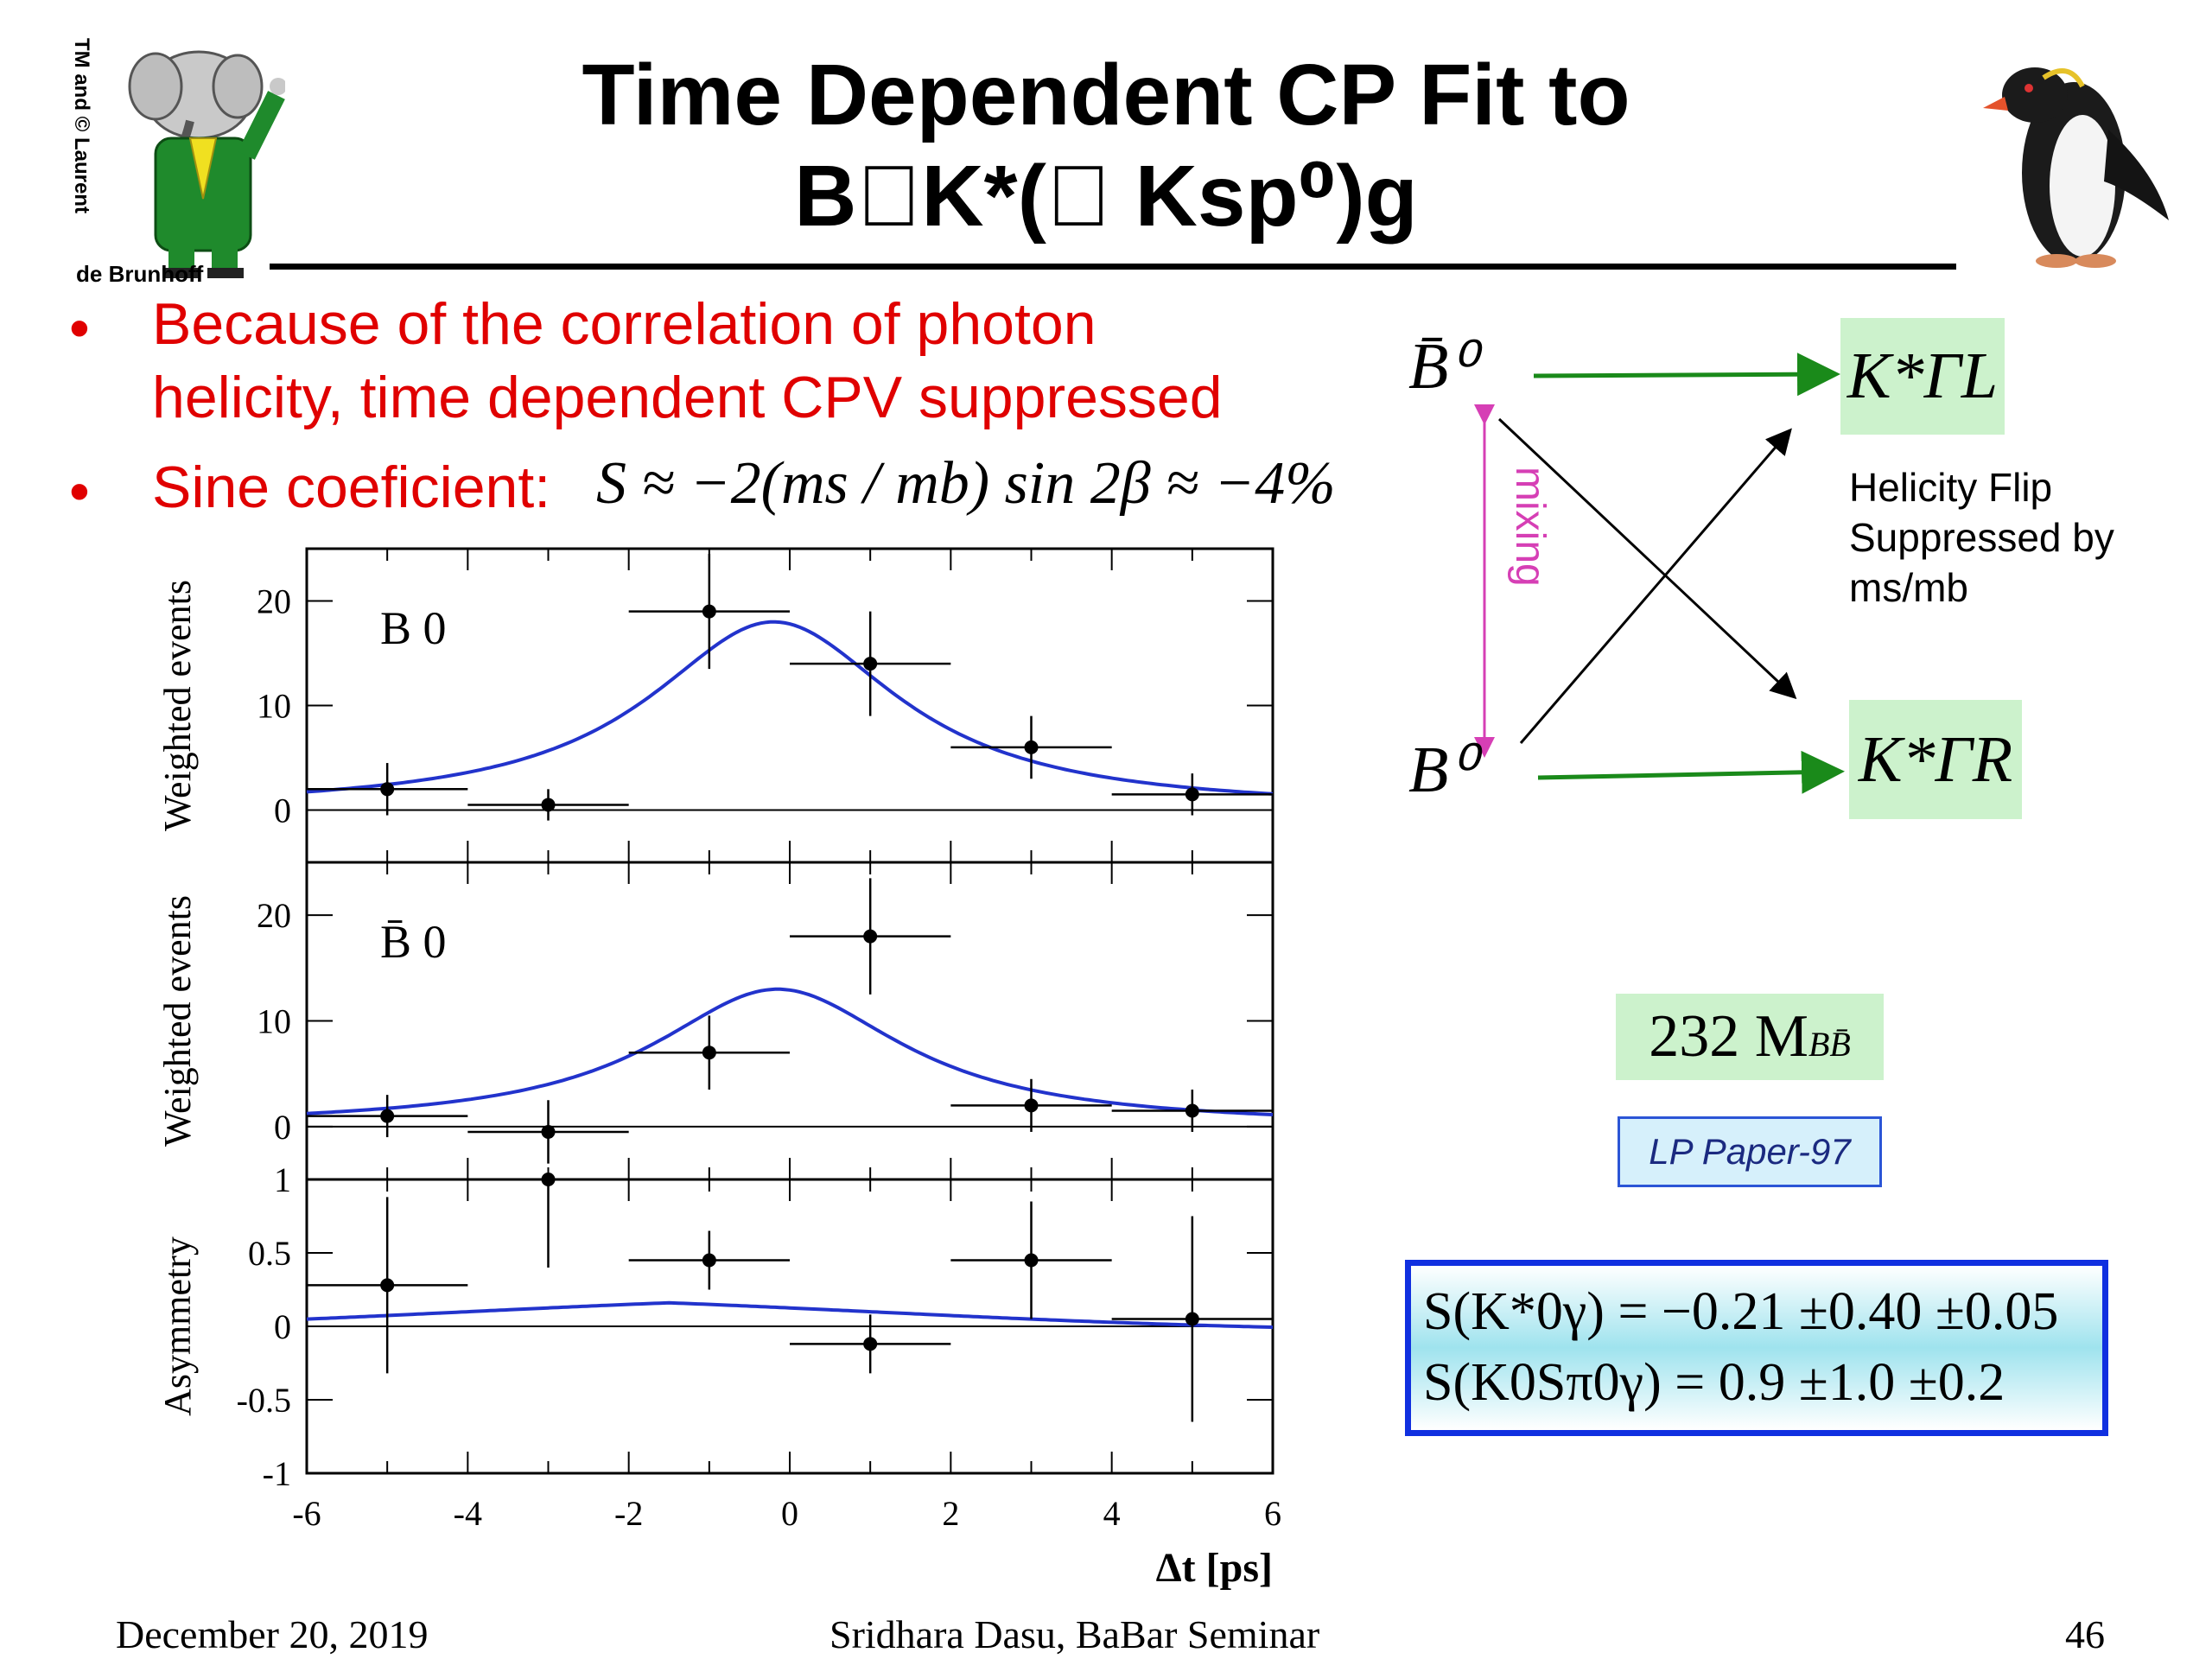 The width and height of the screenshot is (2212, 1659). What do you see at coordinates (173, 155) in the screenshot?
I see `babar-logo` at bounding box center [173, 155].